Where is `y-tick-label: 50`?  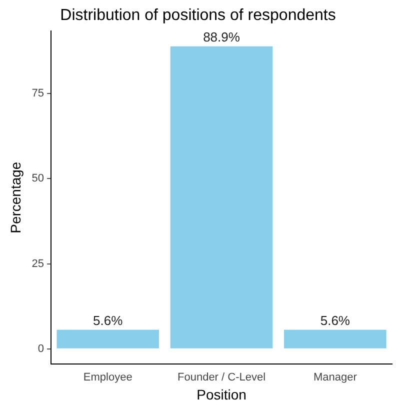
y-tick-label: 50 is located at coordinates (38, 178).